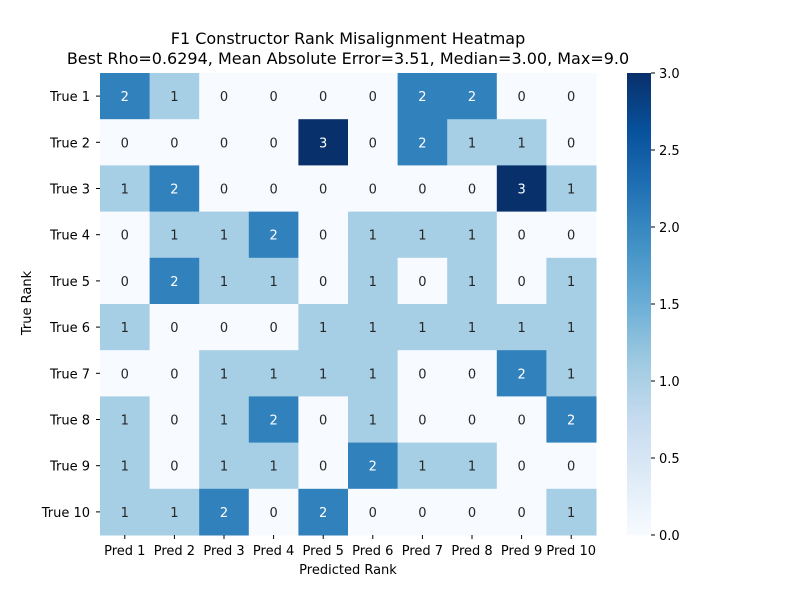 Image resolution: width=800 pixels, height=600 pixels. Describe the element at coordinates (69, 467) in the screenshot. I see `y-tick-label: True 9` at that location.